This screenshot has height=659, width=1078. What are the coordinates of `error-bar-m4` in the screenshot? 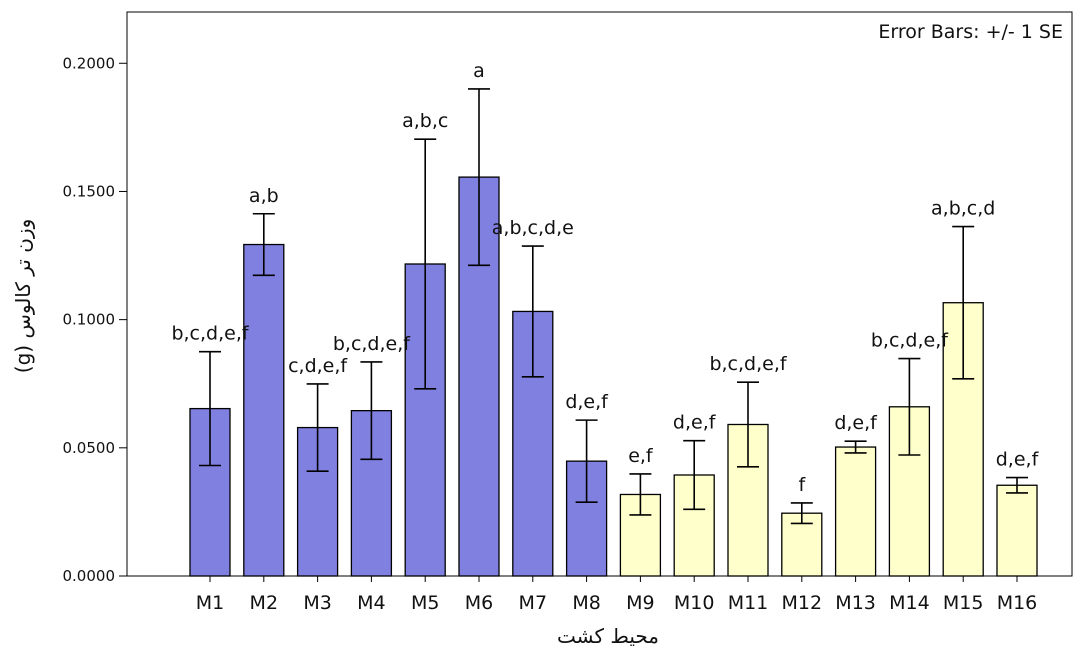 It's located at (371, 411).